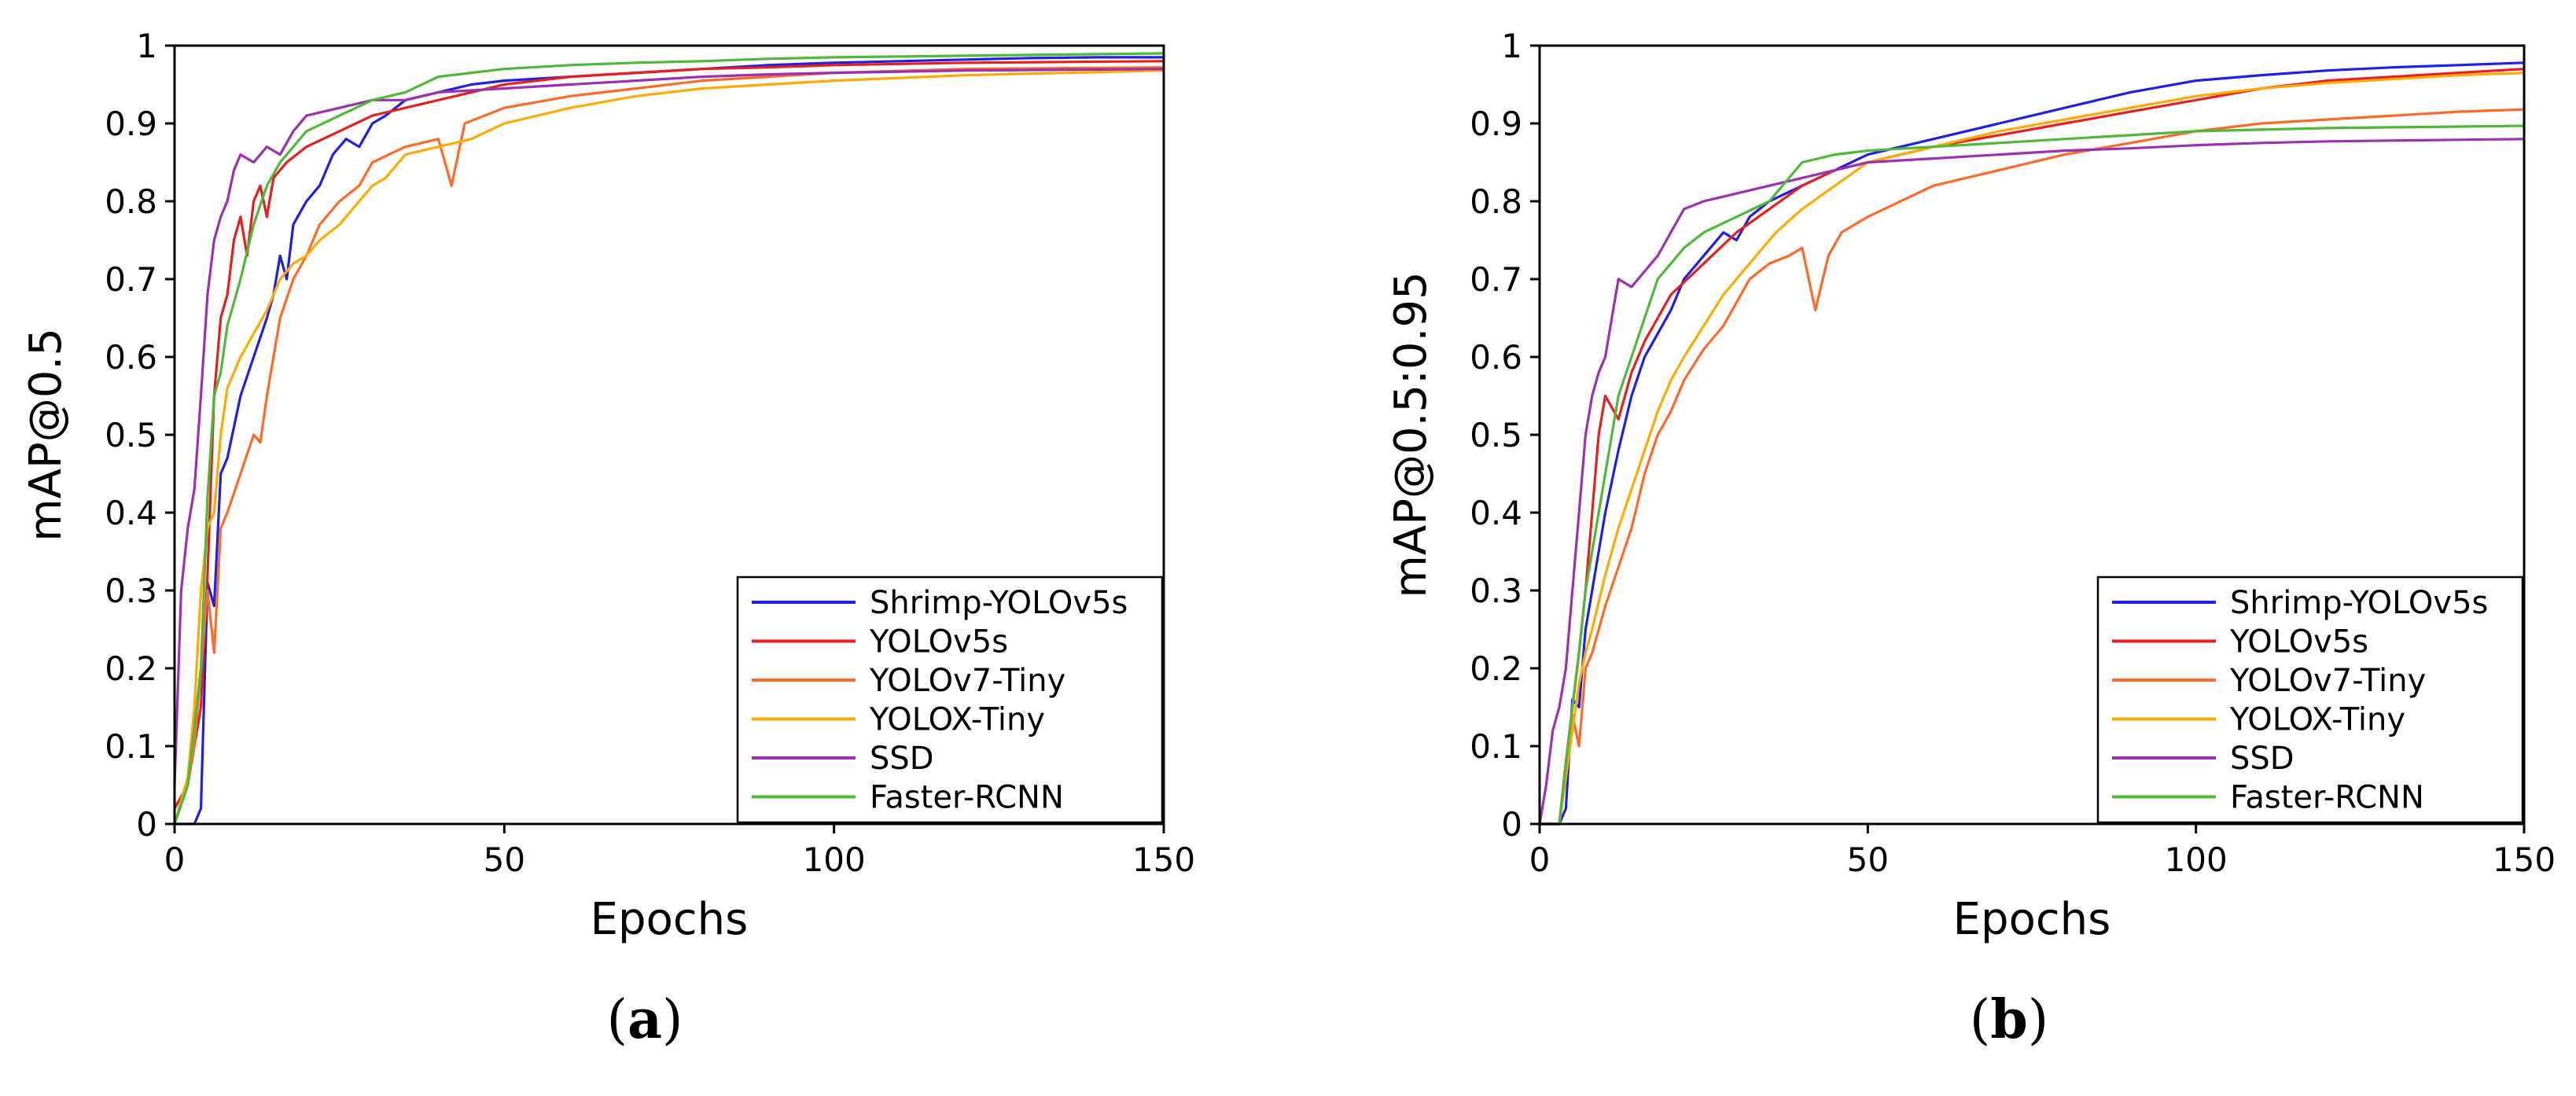 This screenshot has width=2576, height=1096. I want to click on panel-caption: (a), so click(645, 1020).